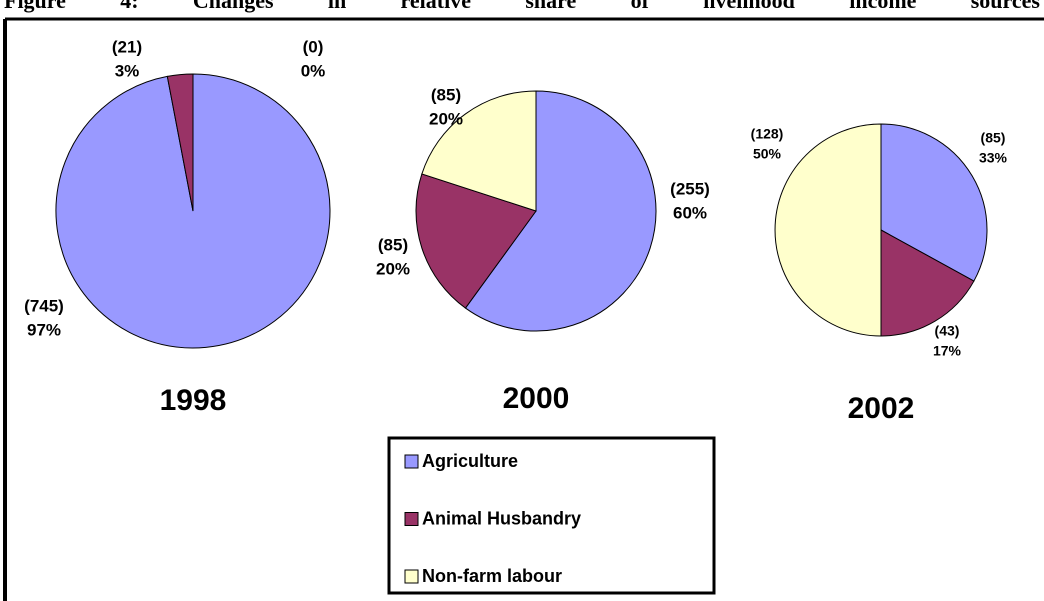 Image resolution: width=1044 pixels, height=601 pixels. I want to click on legend-label: Agriculture, so click(470, 461).